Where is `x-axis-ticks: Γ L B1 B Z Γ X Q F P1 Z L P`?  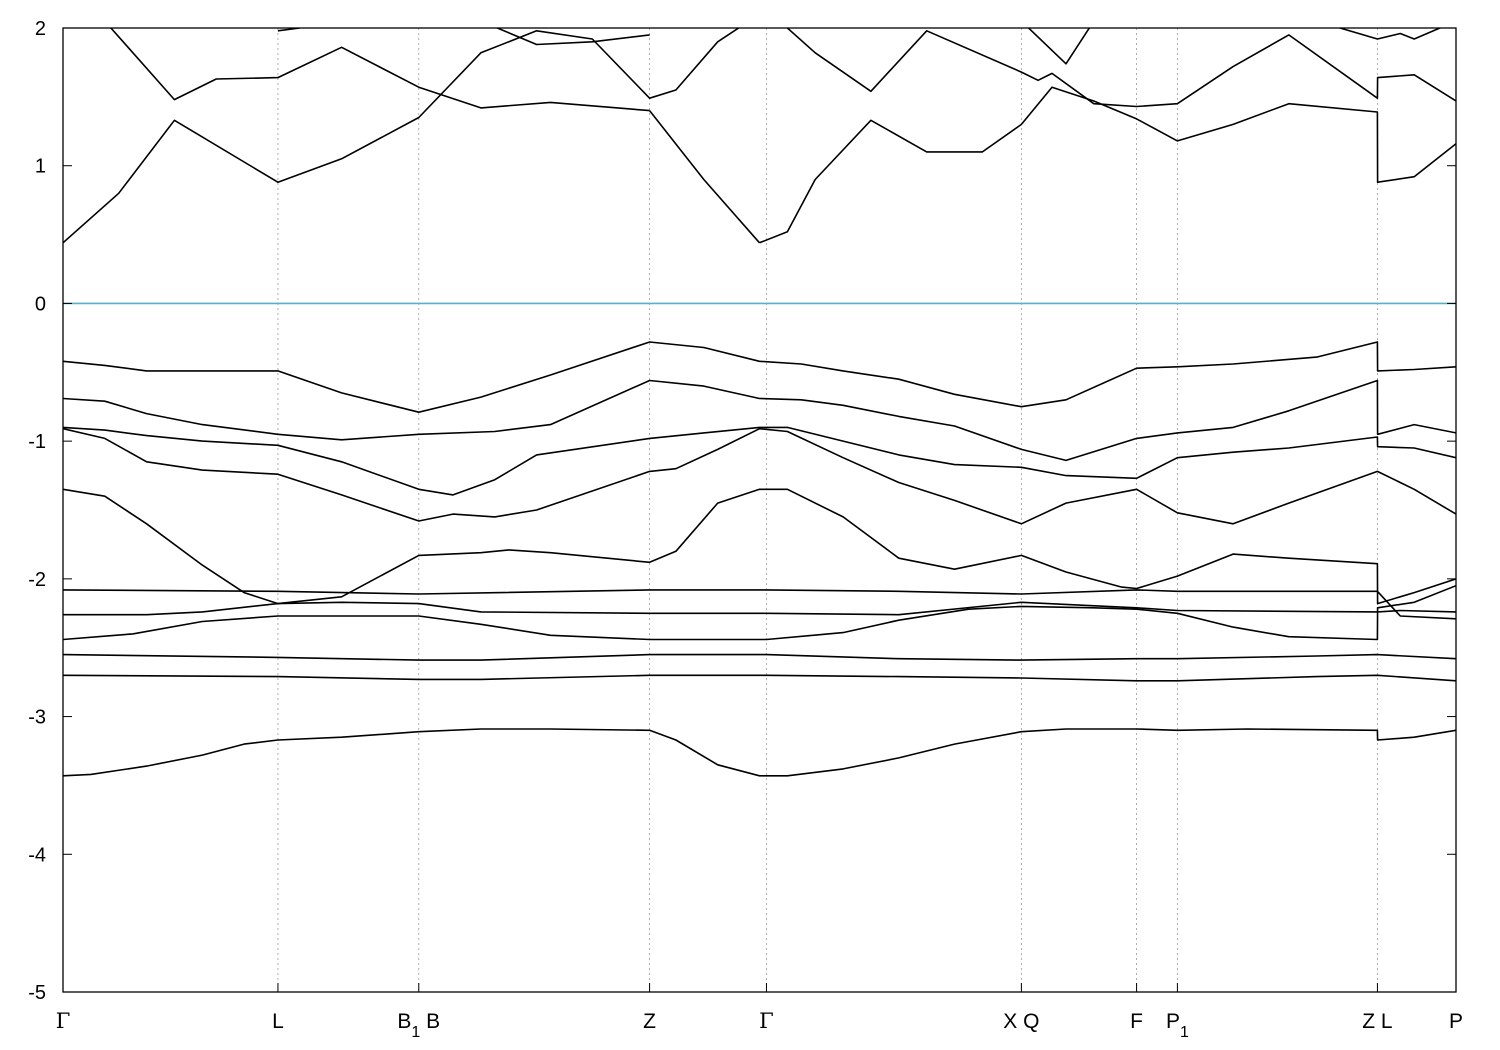
x-axis-ticks: Γ L B1 B Z Γ X Q F P1 Z L P is located at coordinates (759, 1012).